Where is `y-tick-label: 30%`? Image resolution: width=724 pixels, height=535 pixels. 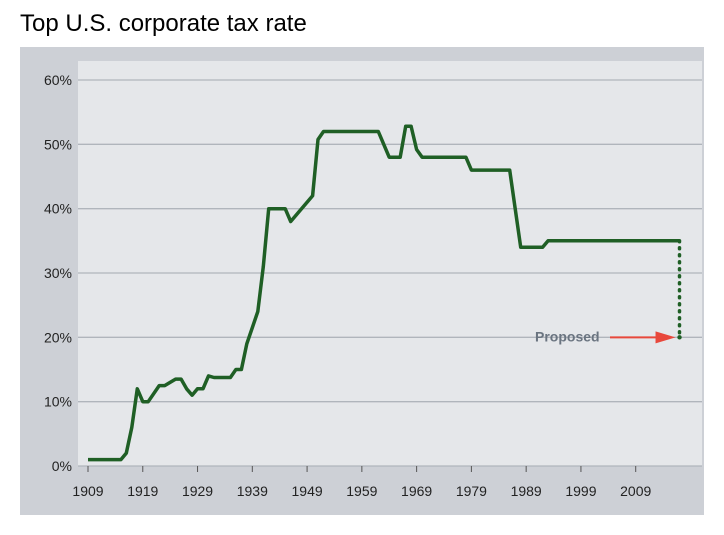
y-tick-label: 30% is located at coordinates (58, 273).